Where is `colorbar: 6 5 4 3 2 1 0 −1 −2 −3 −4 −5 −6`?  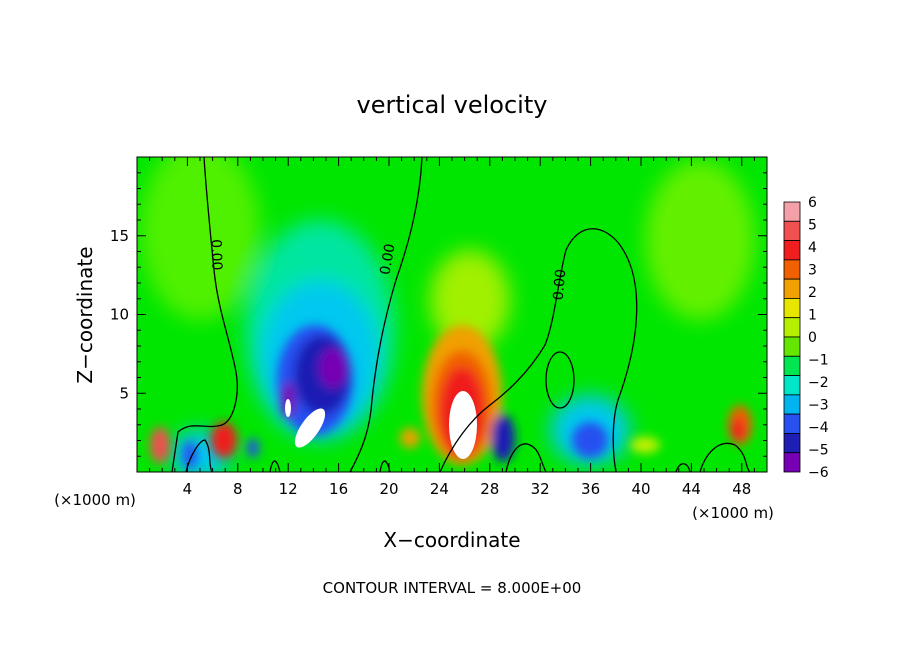 colorbar: 6 5 4 3 2 1 0 −1 −2 −3 −4 −5 −6 is located at coordinates (806, 338).